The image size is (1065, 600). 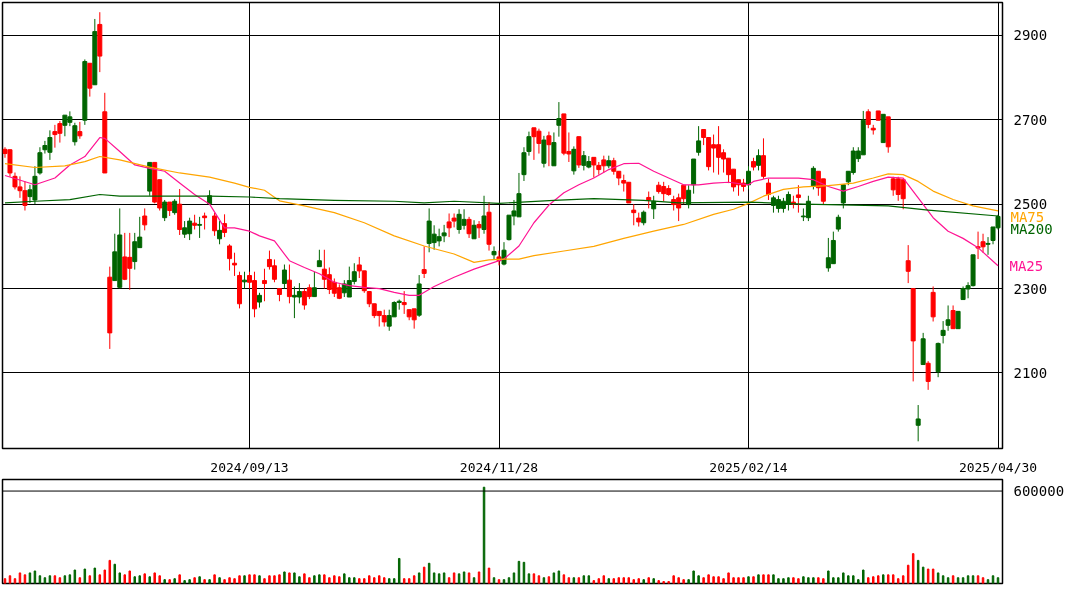 I want to click on x-tick-label: 2024/09/13, so click(x=249, y=467).